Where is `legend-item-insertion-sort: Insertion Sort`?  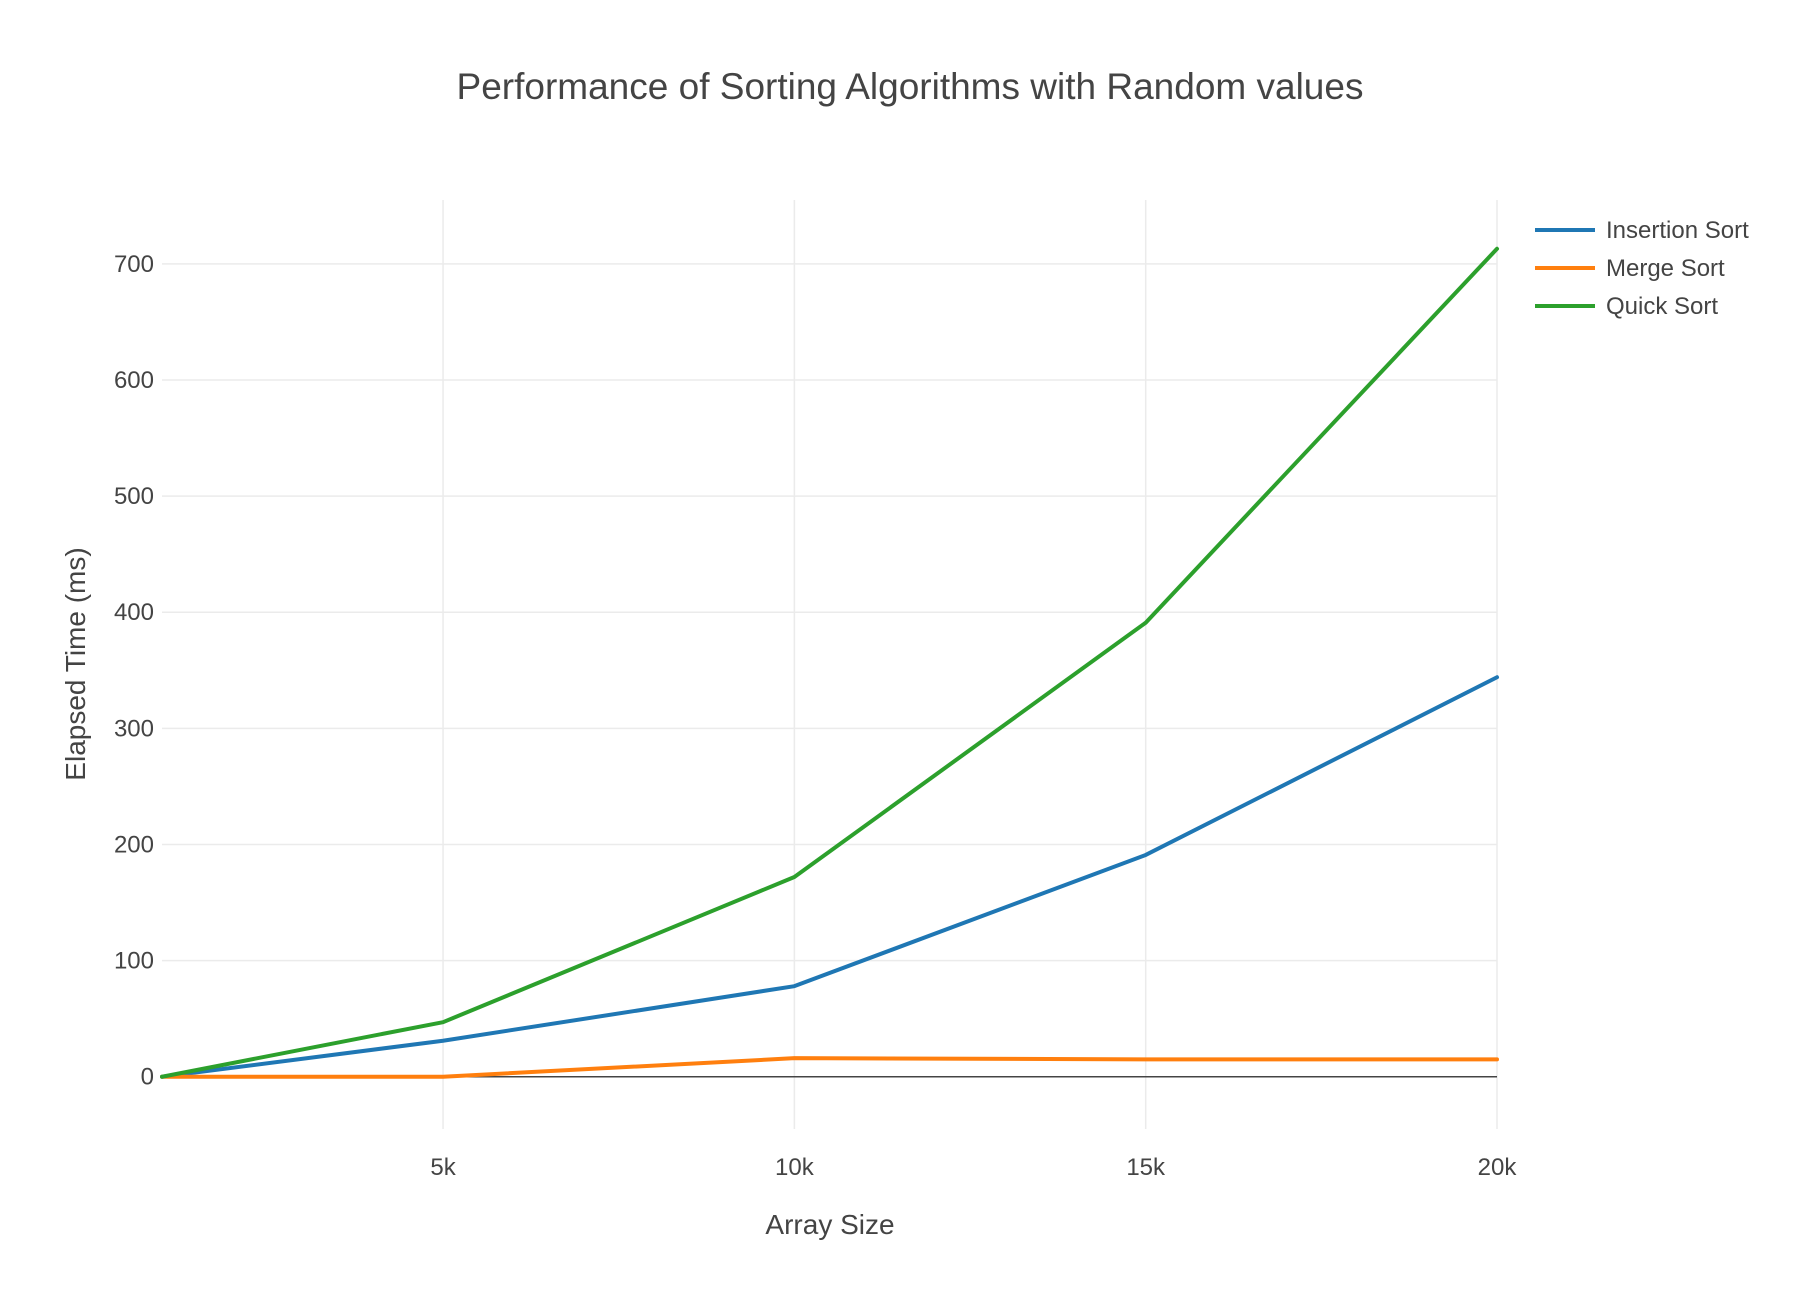
legend-item-insertion-sort: Insertion Sort is located at coordinates (1642, 230).